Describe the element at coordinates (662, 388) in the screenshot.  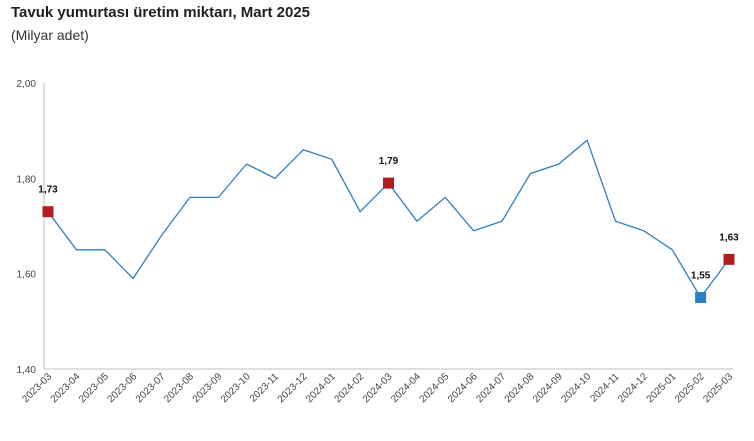
I see `x-tick-label: 2025-01` at that location.